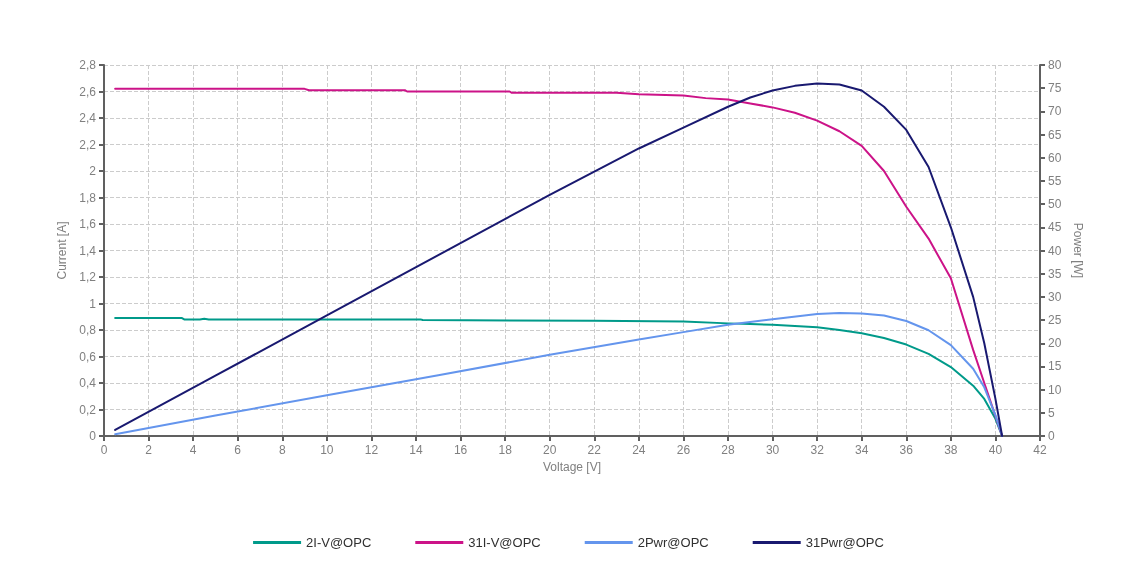 This screenshot has height=568, width=1137. Describe the element at coordinates (88, 144) in the screenshot. I see `y-tick-label: 2,2` at that location.